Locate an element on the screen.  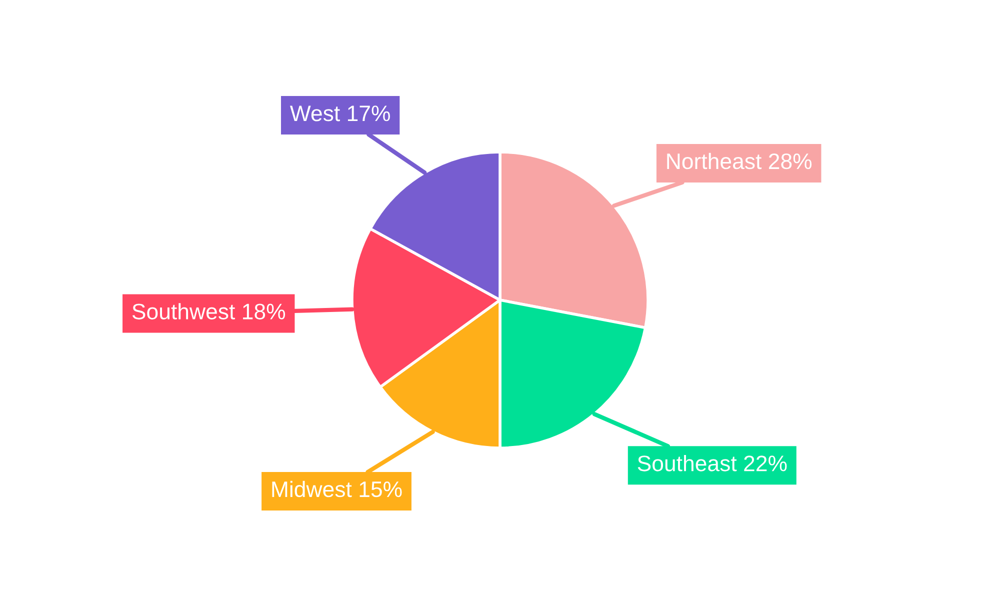
slice-label: Southeast 22% is located at coordinates (712, 463).